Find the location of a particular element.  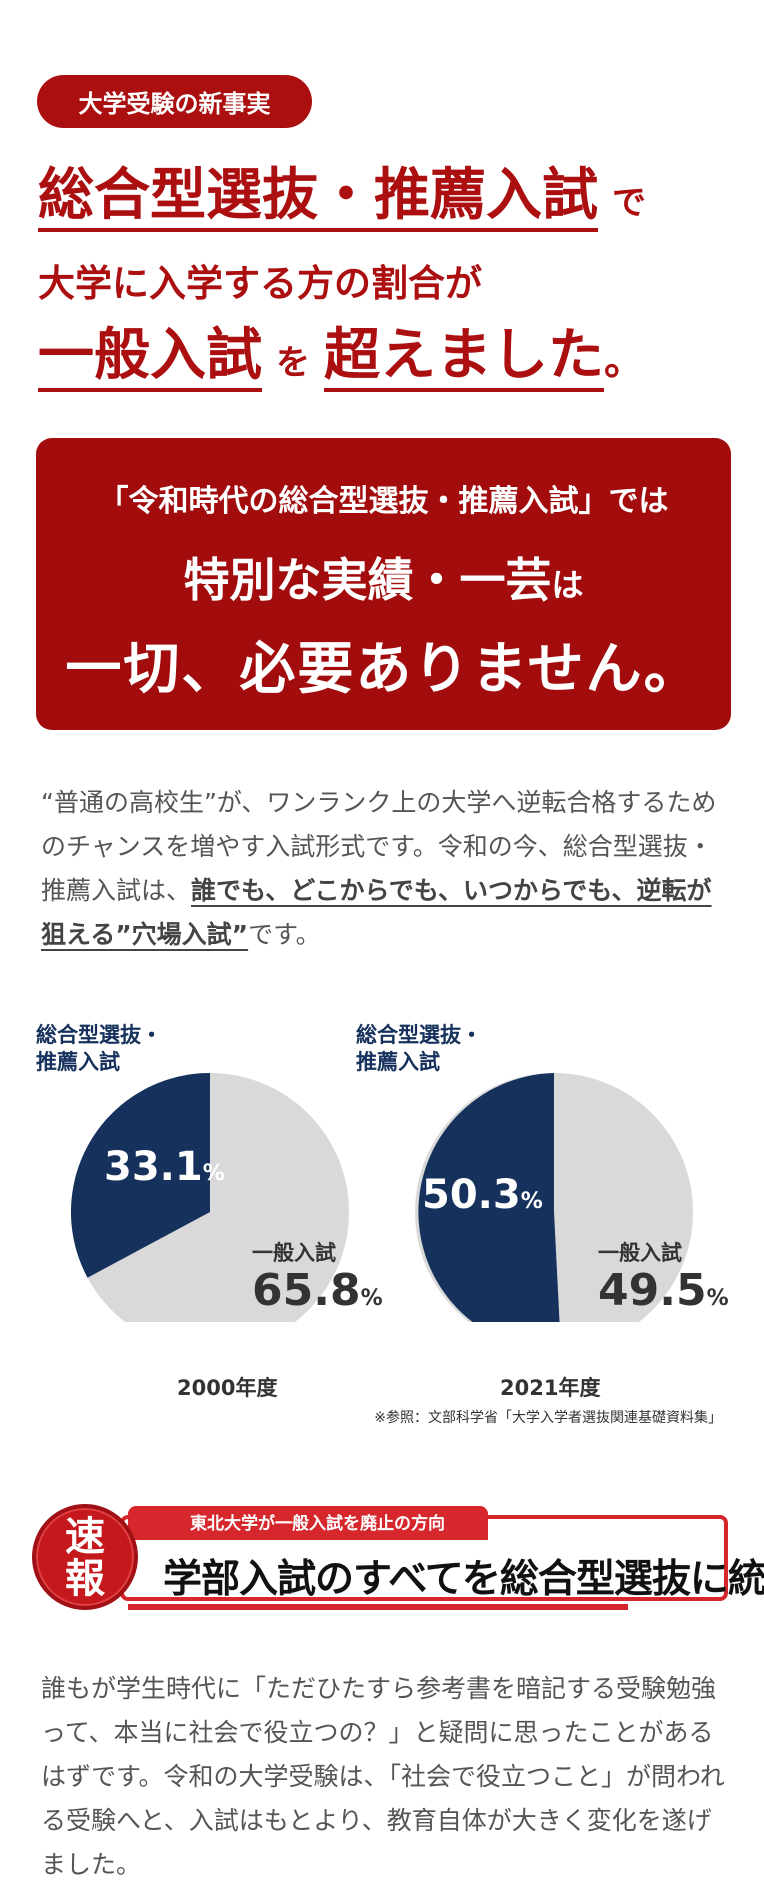

pct-general-2000: 65.8% is located at coordinates (317, 1290).